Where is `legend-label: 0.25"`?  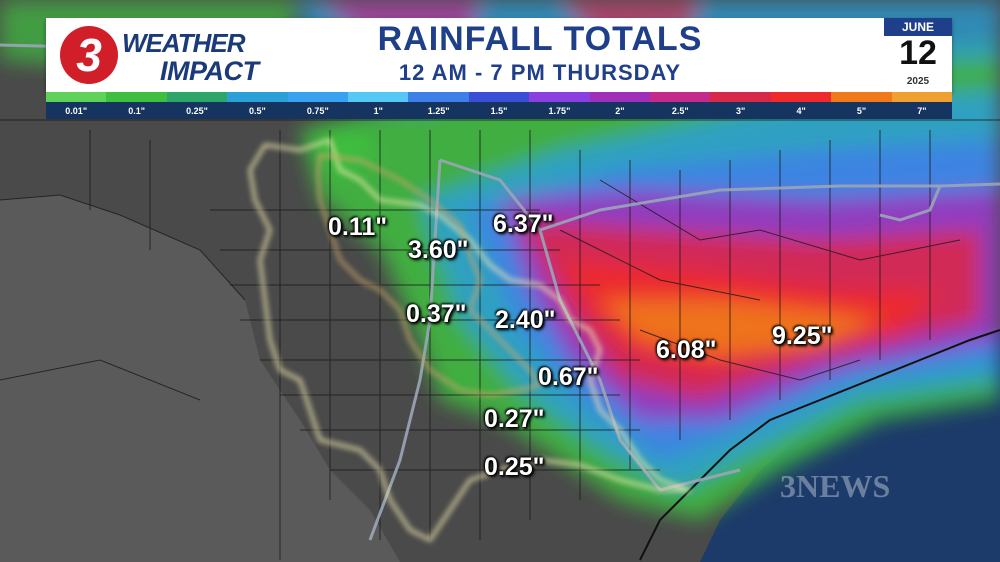
legend-label: 0.25" is located at coordinates (197, 111).